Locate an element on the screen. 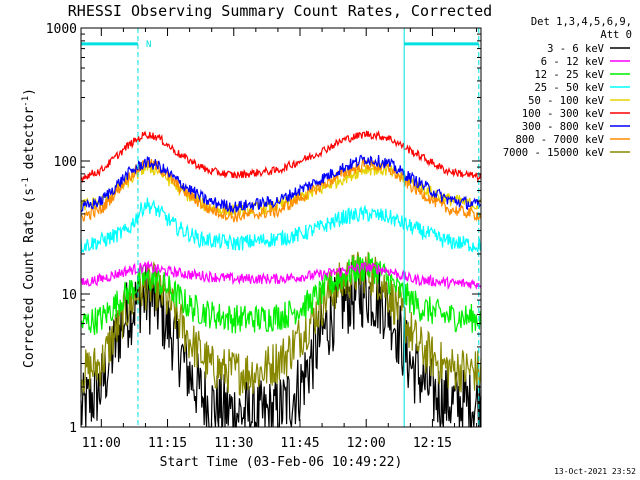 The height and width of the screenshot is (480, 640). x-tick-label: 11:45 is located at coordinates (299, 443).